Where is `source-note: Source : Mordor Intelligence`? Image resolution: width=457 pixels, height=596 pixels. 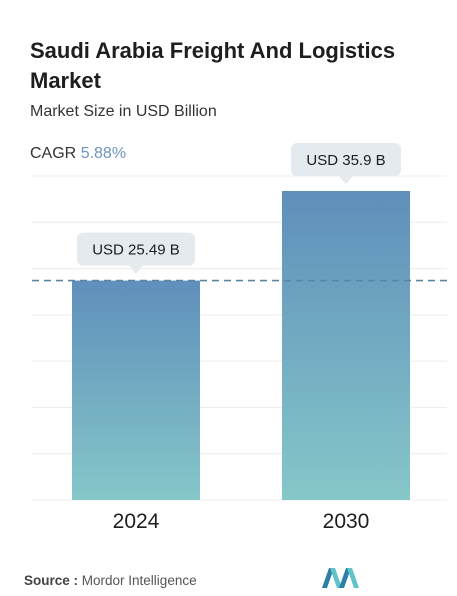
source-note: Source : Mordor Intelligence is located at coordinates (110, 580).